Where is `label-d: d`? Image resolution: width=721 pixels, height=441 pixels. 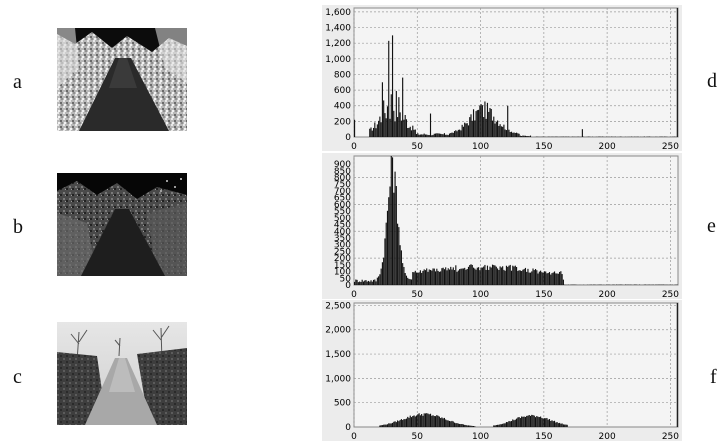 label-d: d is located at coordinates (712, 81).